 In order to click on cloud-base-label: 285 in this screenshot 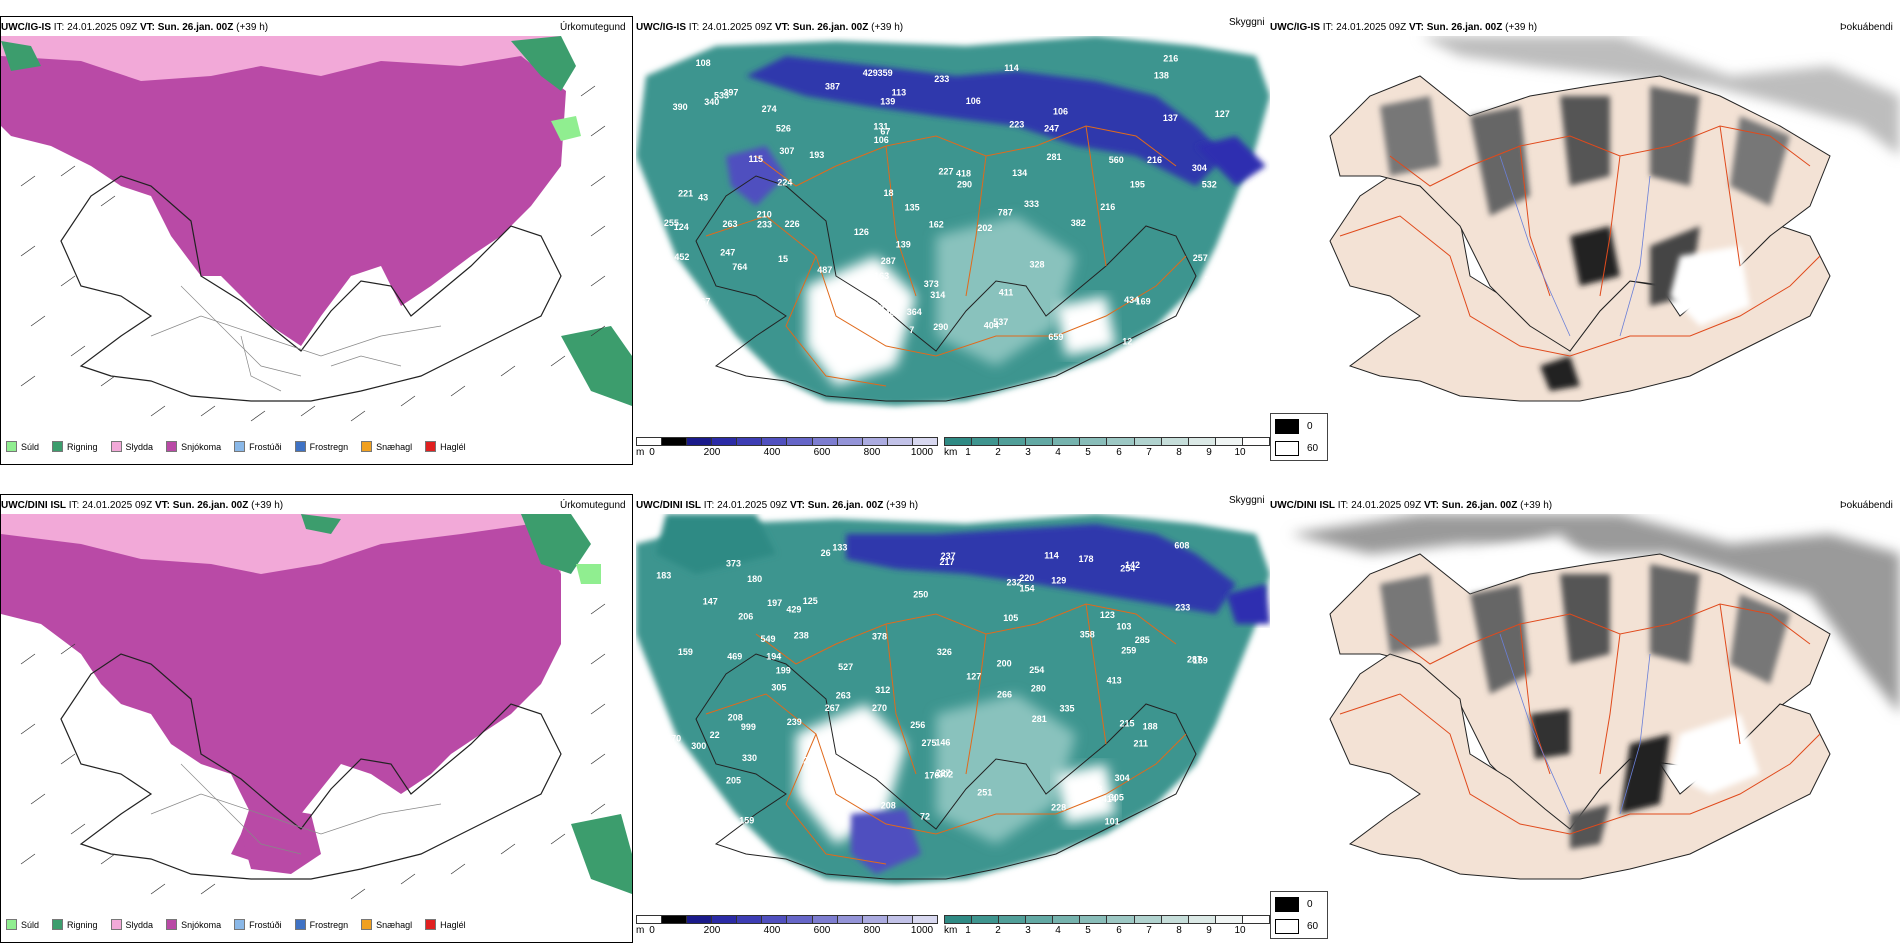, I will do `click(1142, 640)`.